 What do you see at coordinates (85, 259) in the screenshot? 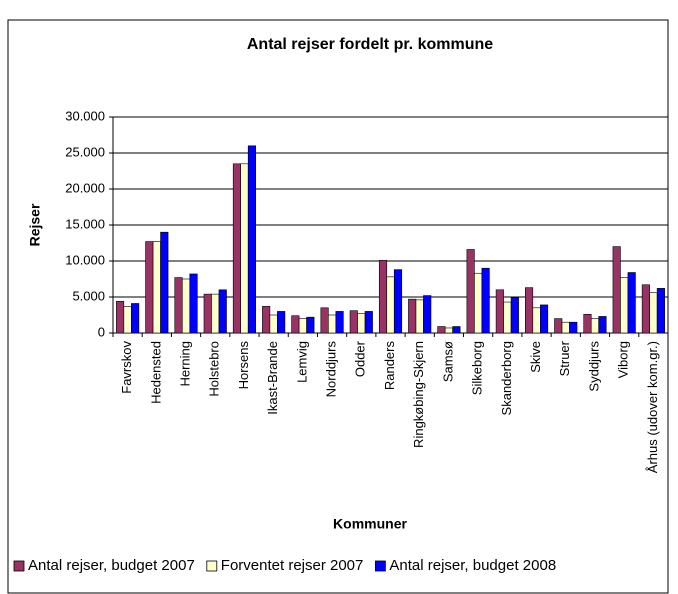
I see `y-tick-label: 10.000` at bounding box center [85, 259].